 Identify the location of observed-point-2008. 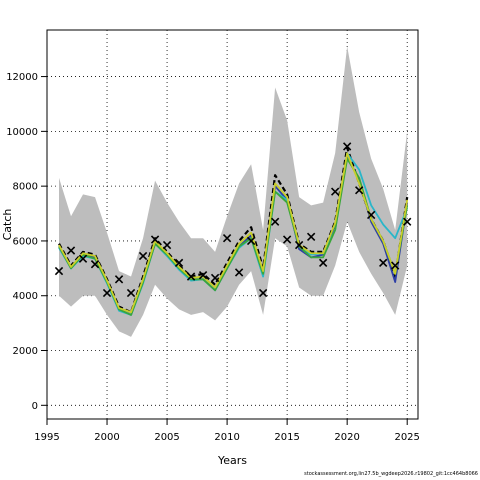
(203, 275).